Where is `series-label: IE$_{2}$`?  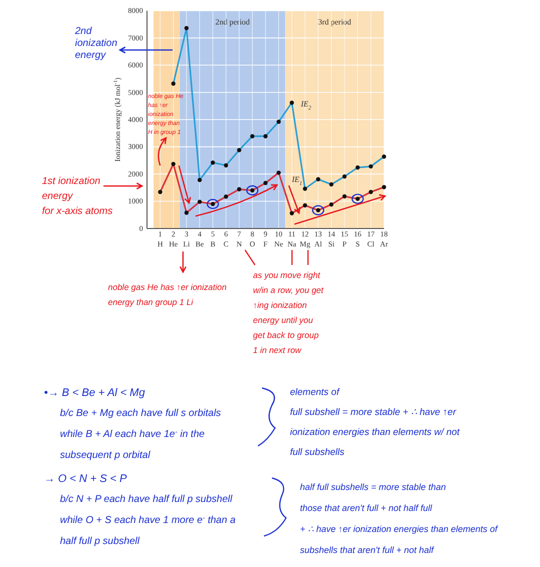
series-label: IE$_{2}$ is located at coordinates (306, 106).